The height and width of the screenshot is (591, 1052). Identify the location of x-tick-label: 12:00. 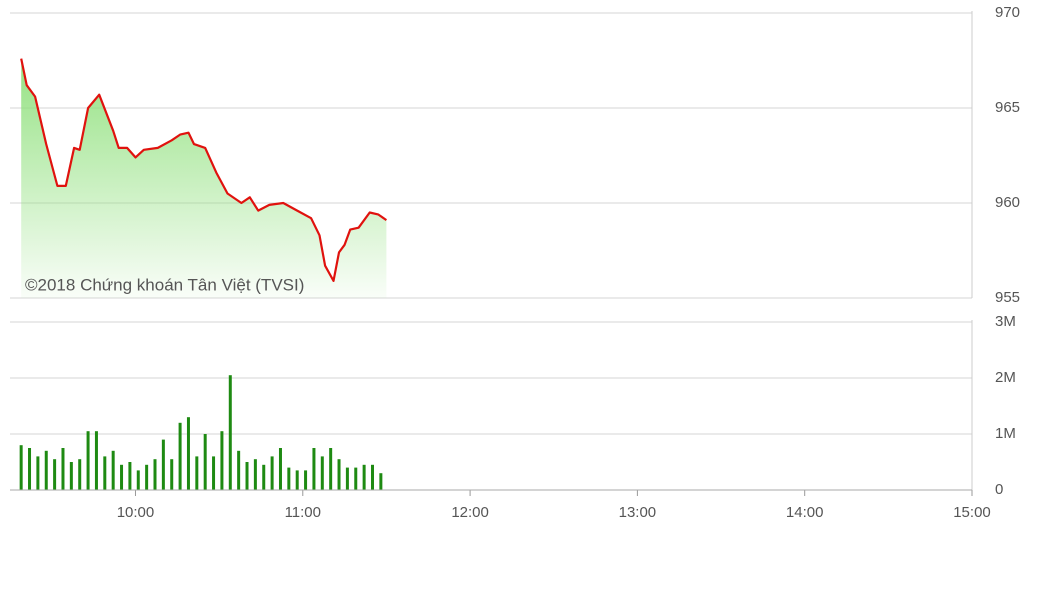
(470, 512).